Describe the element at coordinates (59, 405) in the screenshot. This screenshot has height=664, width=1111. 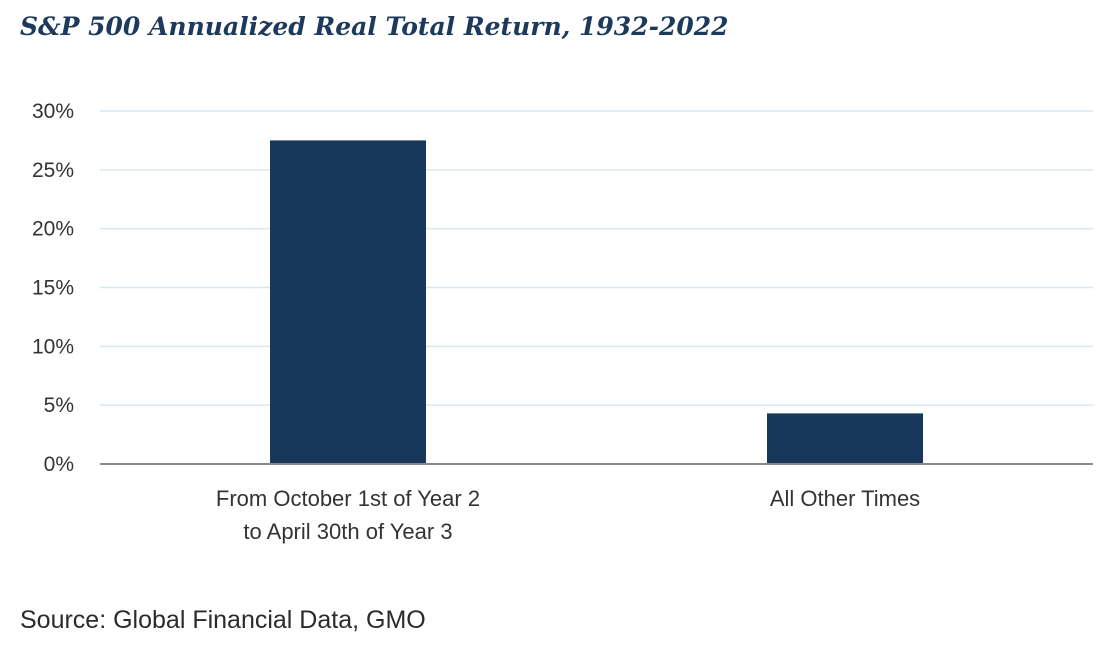
I see `y-tick-label: 5%` at that location.